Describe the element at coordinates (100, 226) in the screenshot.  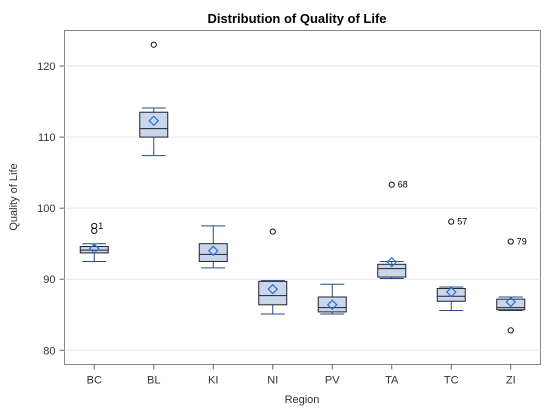
I see `outlier-label: 1` at that location.